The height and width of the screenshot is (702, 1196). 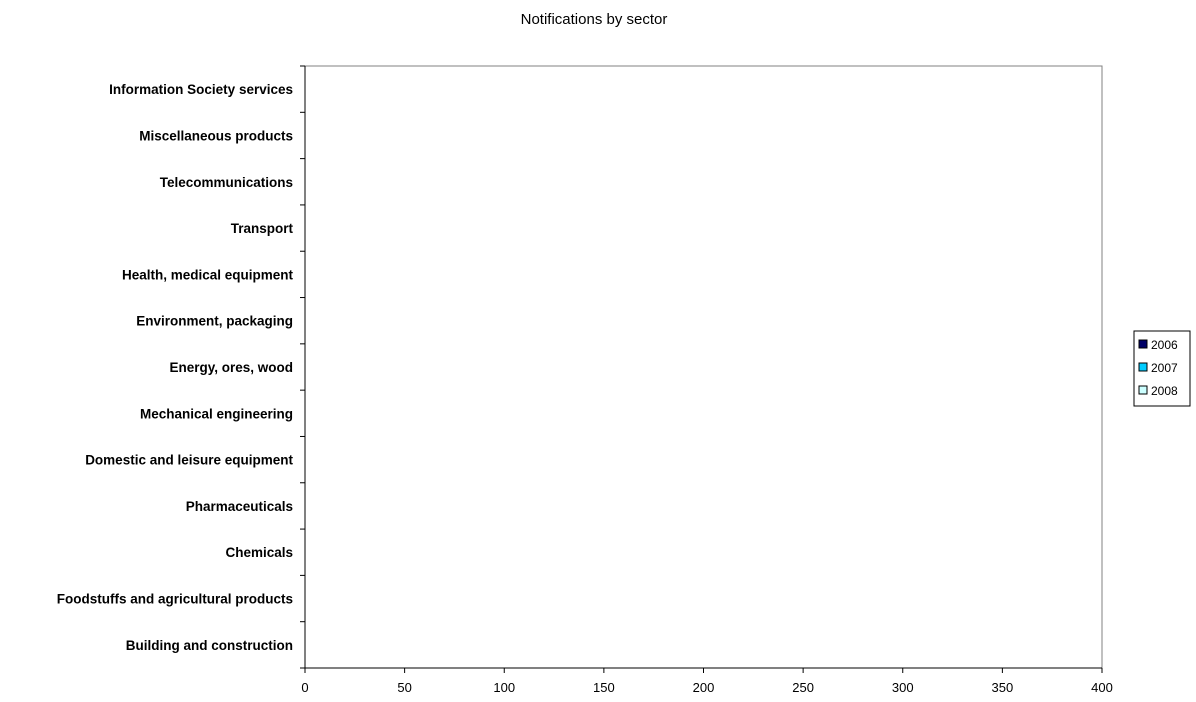 What do you see at coordinates (903, 687) in the screenshot?
I see `x-tick-label: 300` at bounding box center [903, 687].